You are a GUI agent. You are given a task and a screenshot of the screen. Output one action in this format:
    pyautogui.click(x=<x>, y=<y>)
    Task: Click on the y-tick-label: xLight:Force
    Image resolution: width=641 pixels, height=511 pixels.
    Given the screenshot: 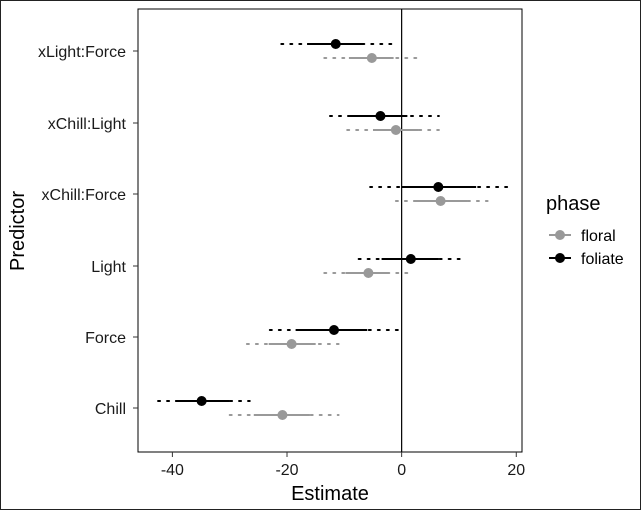 What is the action you would take?
    pyautogui.click(x=82, y=52)
    